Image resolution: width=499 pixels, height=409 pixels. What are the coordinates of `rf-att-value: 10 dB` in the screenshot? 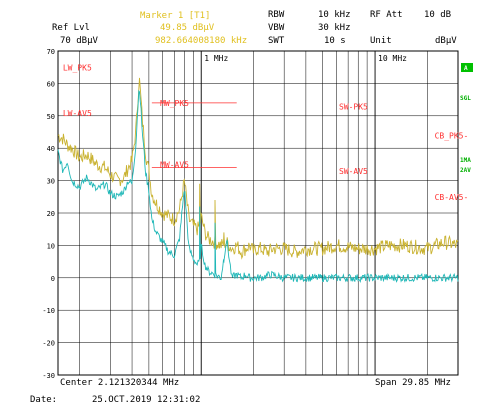 It's located at (437, 15).